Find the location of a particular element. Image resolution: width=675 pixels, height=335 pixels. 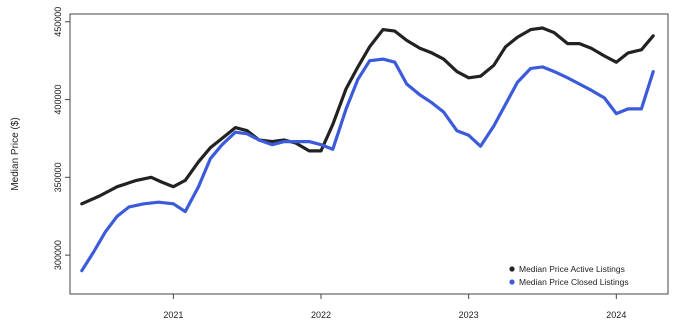

y-axis: 300000 350000 400000 450000 is located at coordinates (61, 138).